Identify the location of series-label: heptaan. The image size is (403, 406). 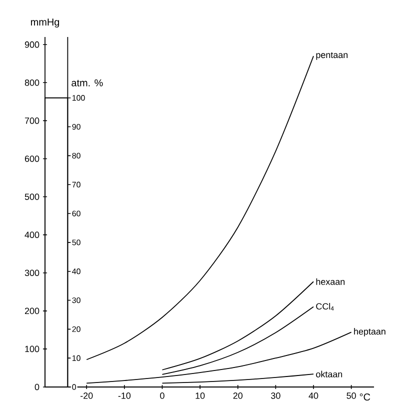
(370, 332).